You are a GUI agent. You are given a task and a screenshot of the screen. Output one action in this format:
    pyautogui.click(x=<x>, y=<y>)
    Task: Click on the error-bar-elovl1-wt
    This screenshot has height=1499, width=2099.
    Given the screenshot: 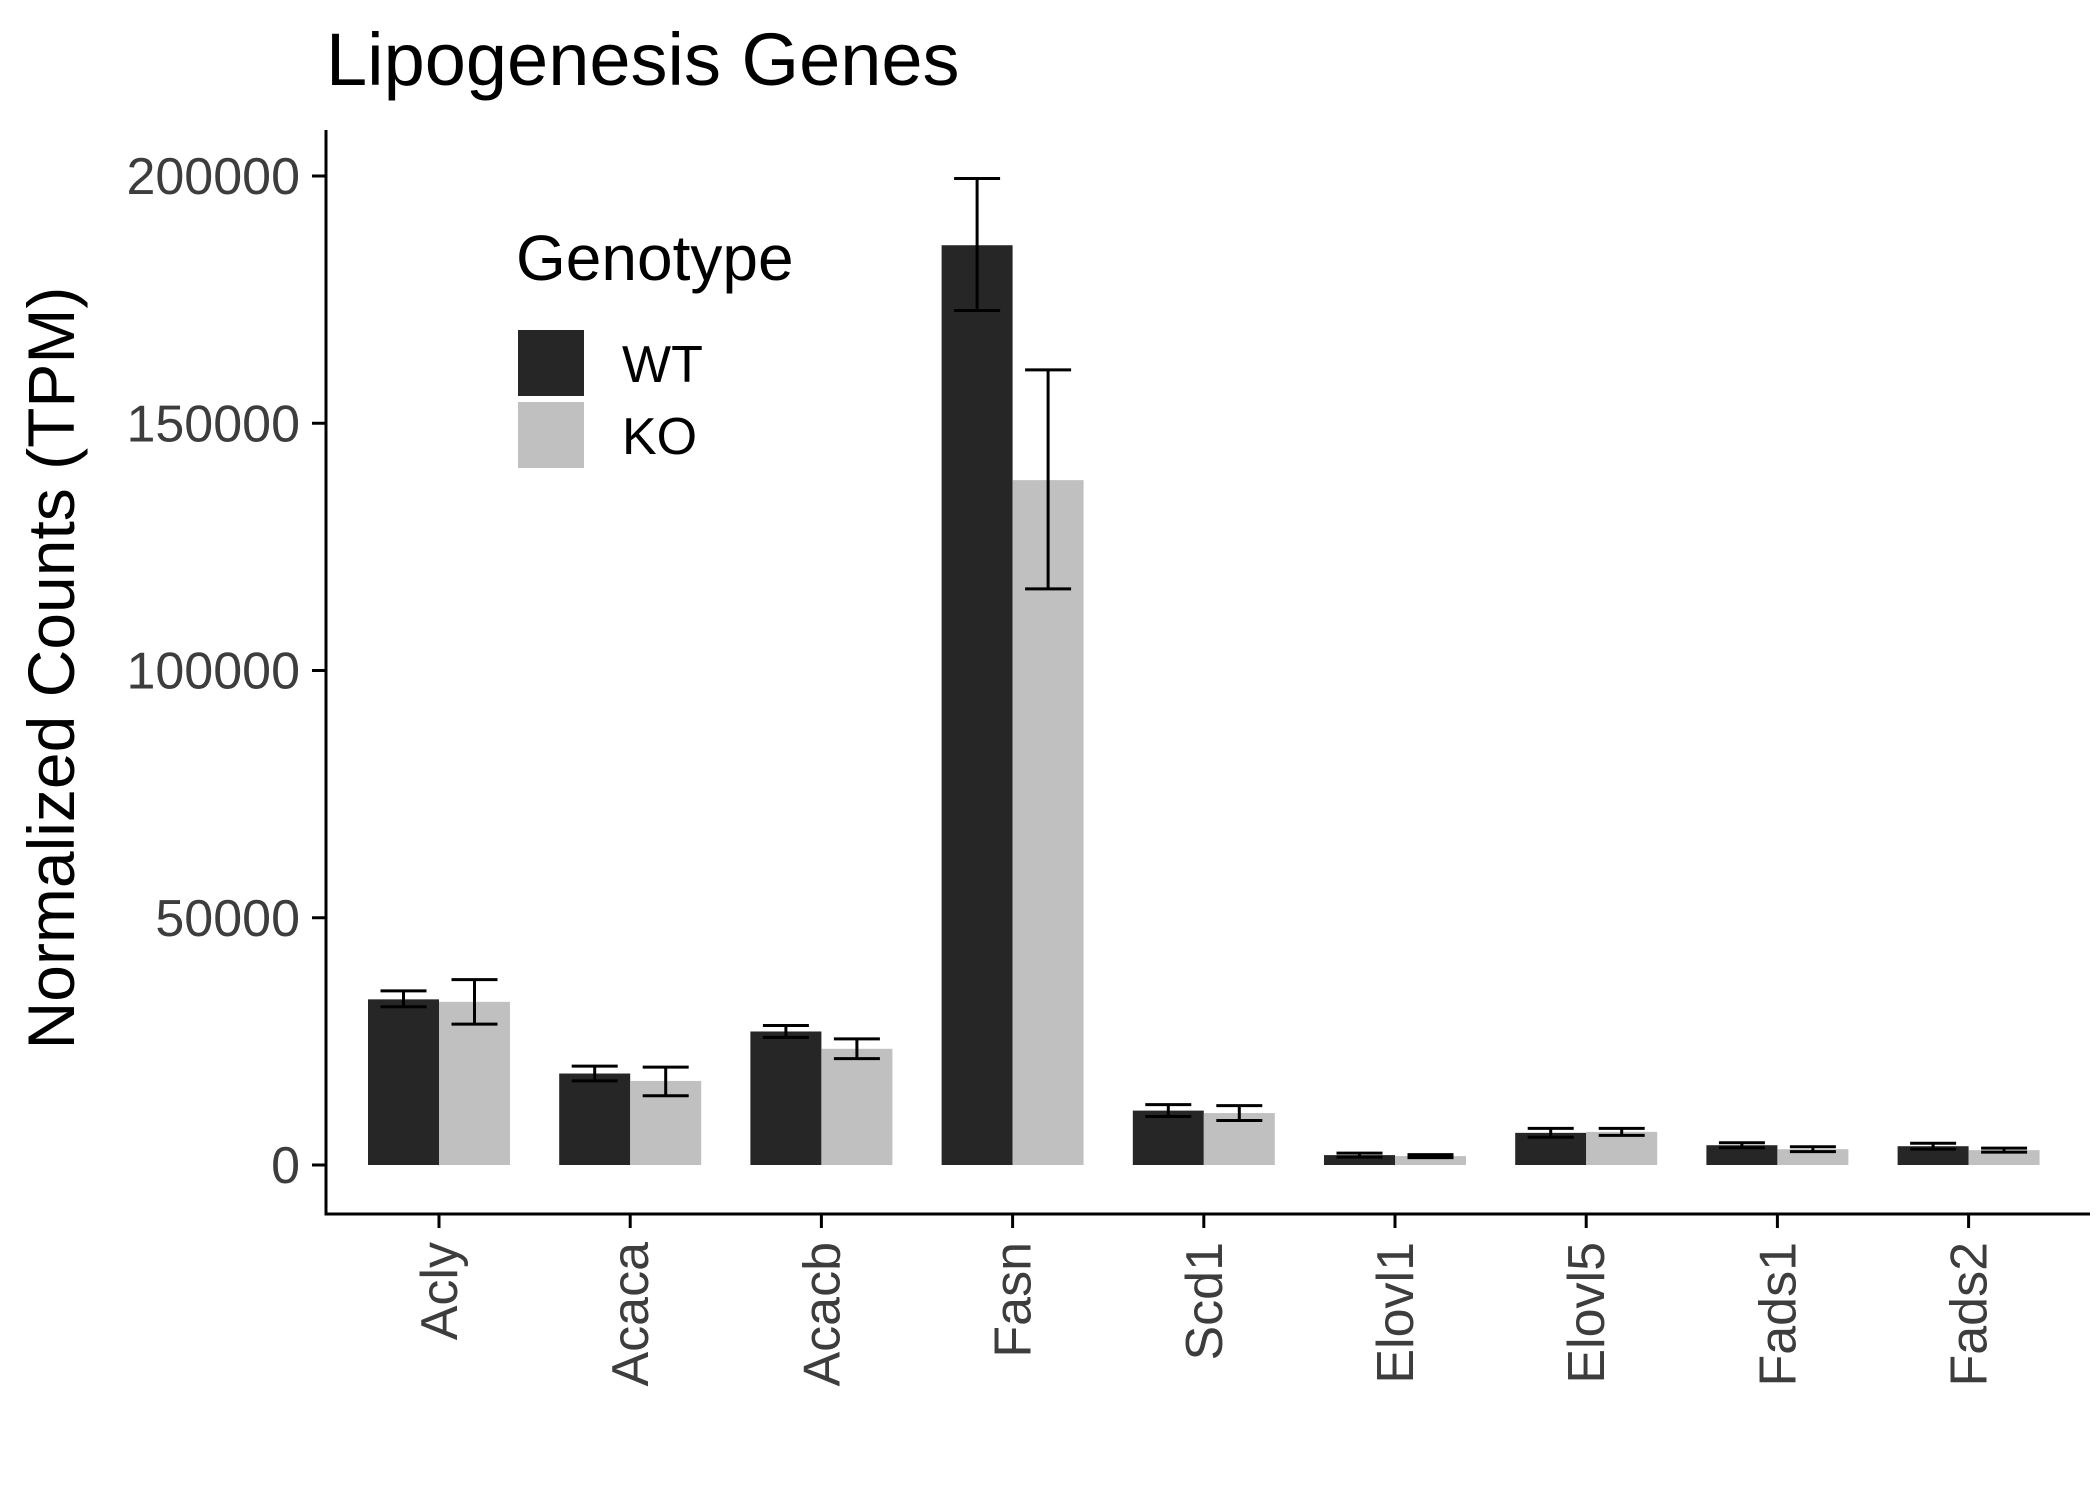 What is the action you would take?
    pyautogui.click(x=1359, y=1155)
    